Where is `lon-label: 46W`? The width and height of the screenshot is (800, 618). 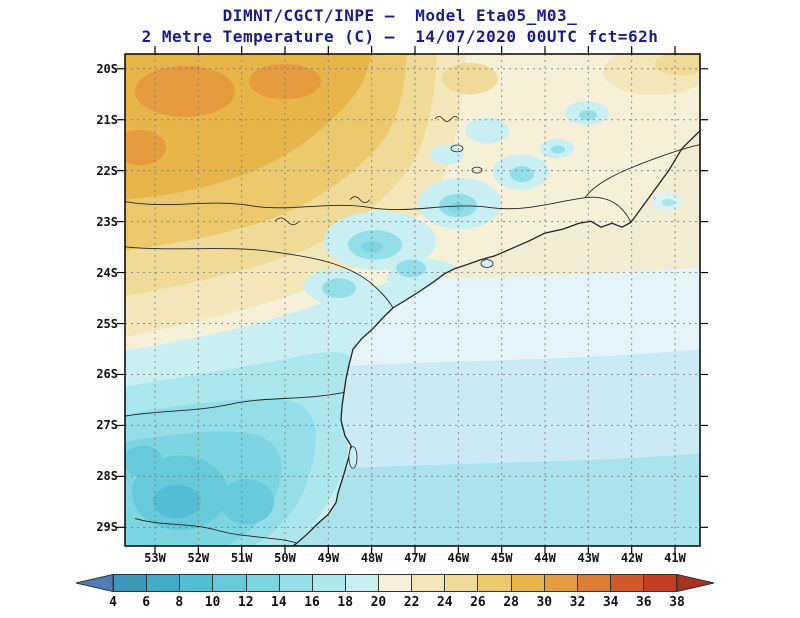
lon-label: 46W is located at coordinates (458, 558).